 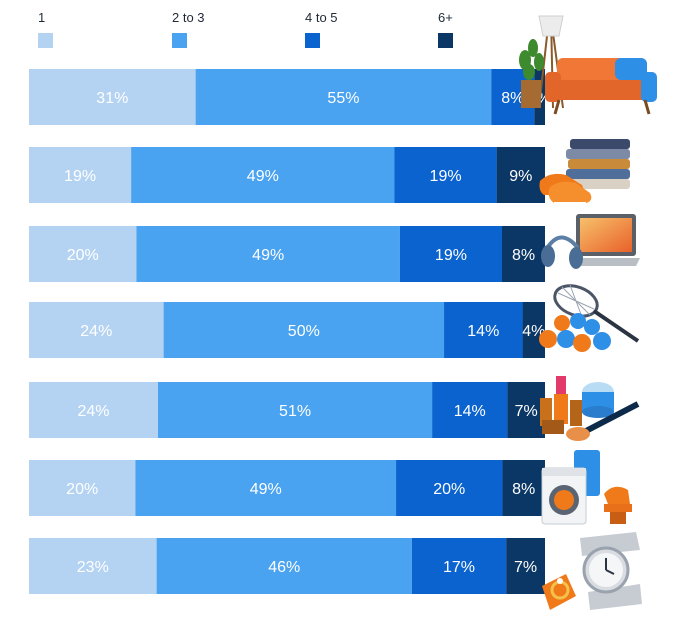 I want to click on data-label: 4%, so click(x=533, y=331).